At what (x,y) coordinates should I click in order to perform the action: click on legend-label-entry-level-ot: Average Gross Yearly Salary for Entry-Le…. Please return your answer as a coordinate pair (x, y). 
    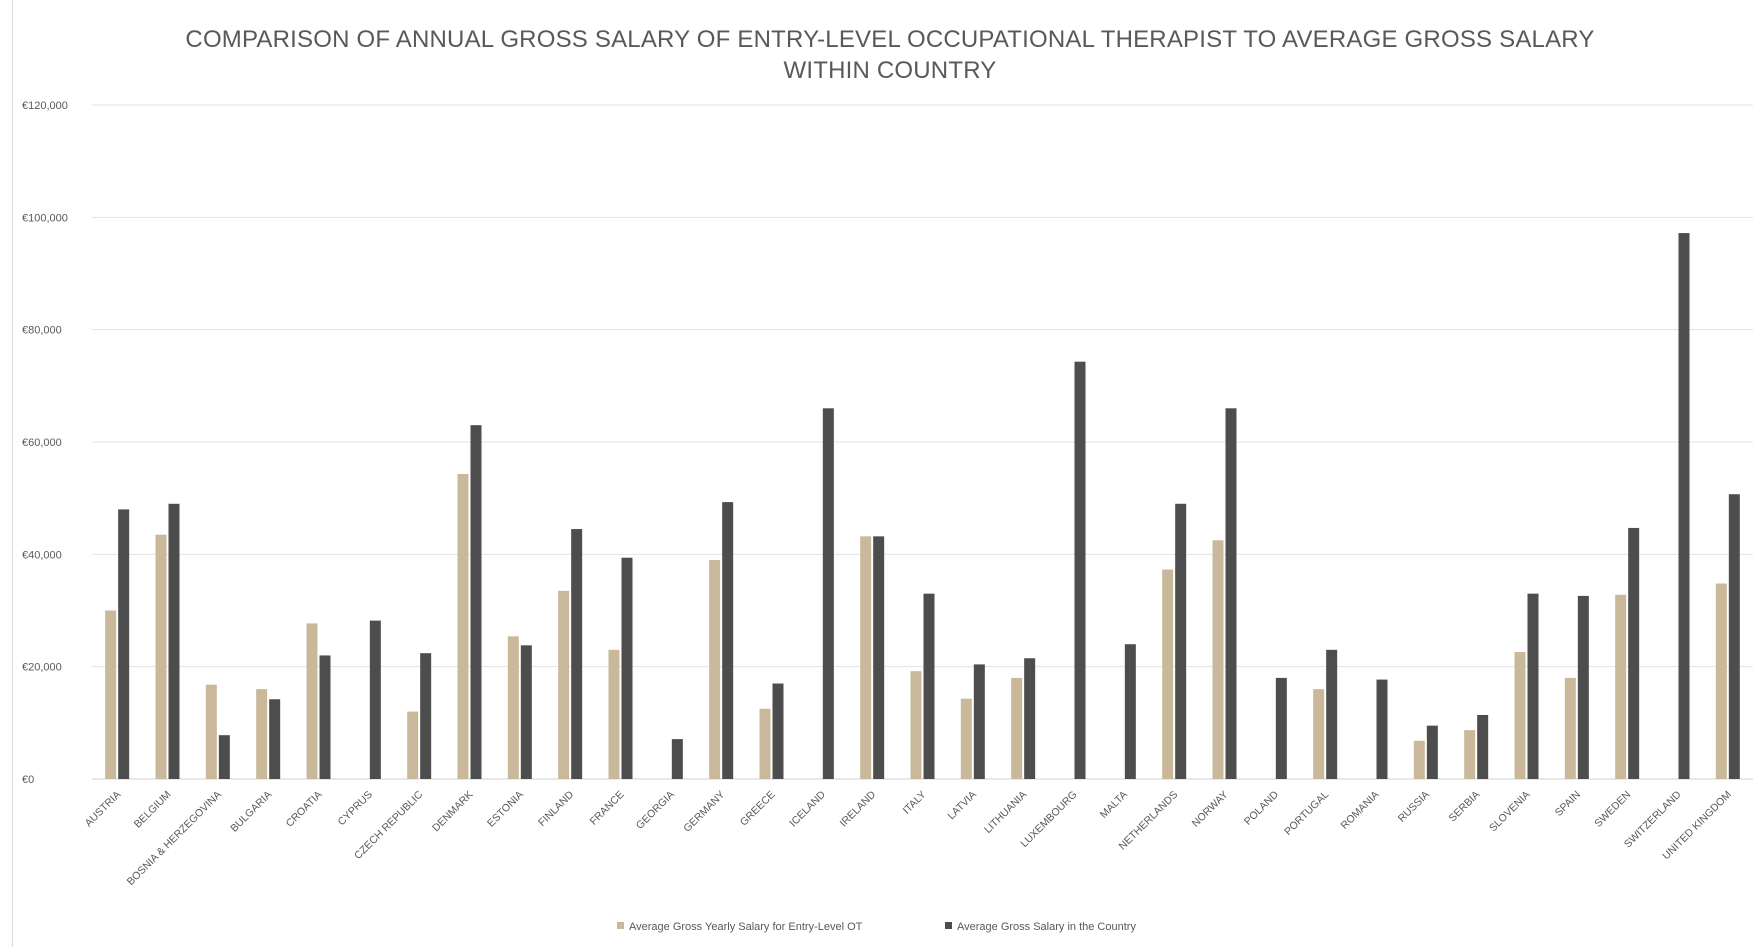
    Looking at the image, I should click on (746, 927).